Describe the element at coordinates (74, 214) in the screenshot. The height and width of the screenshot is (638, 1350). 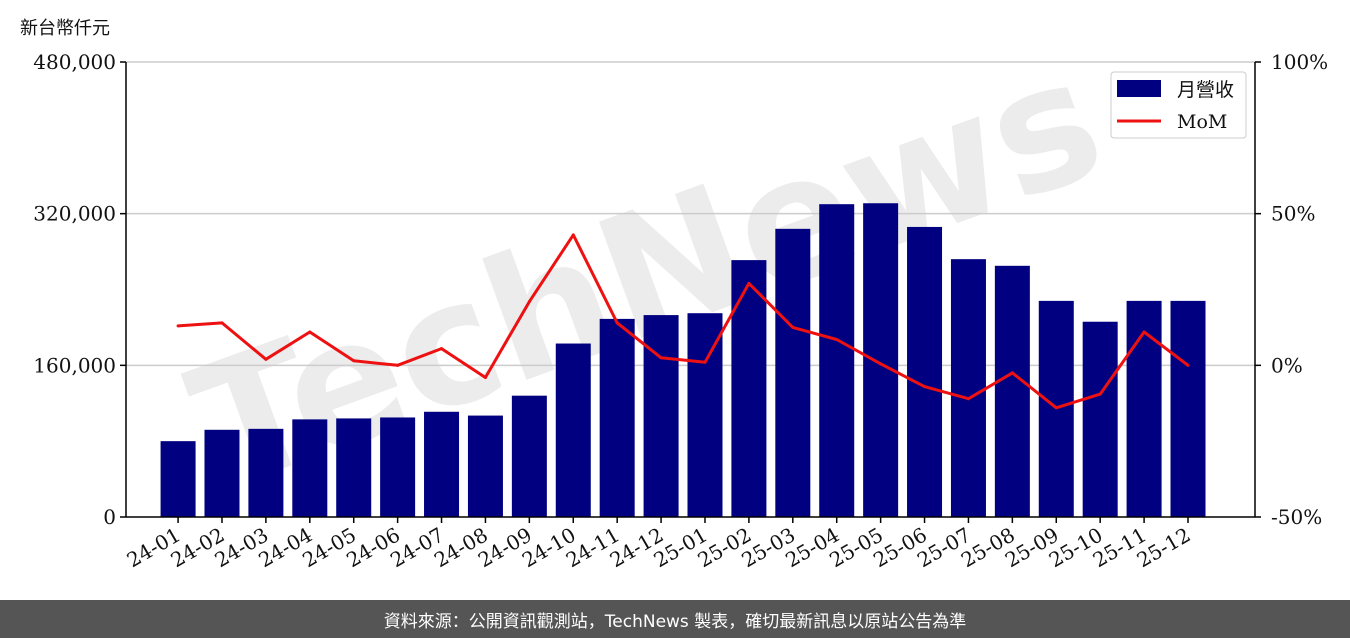
I see `left-tick-label: 320,000` at that location.